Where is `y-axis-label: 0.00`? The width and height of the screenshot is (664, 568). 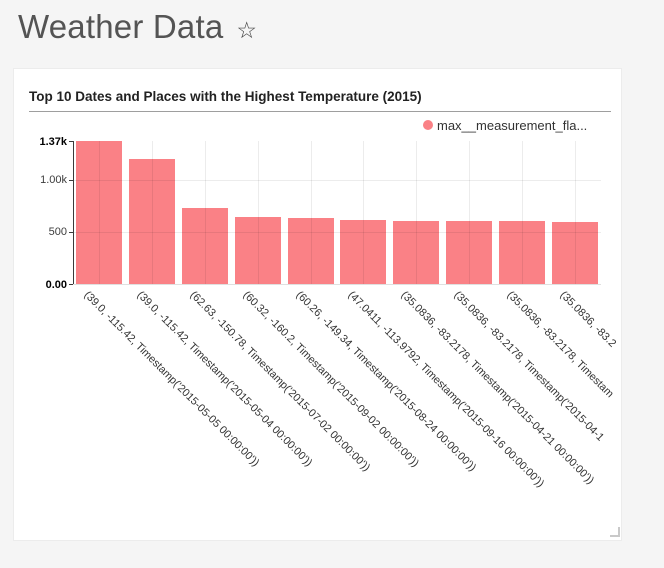
y-axis-label: 0.00 is located at coordinates (56, 284).